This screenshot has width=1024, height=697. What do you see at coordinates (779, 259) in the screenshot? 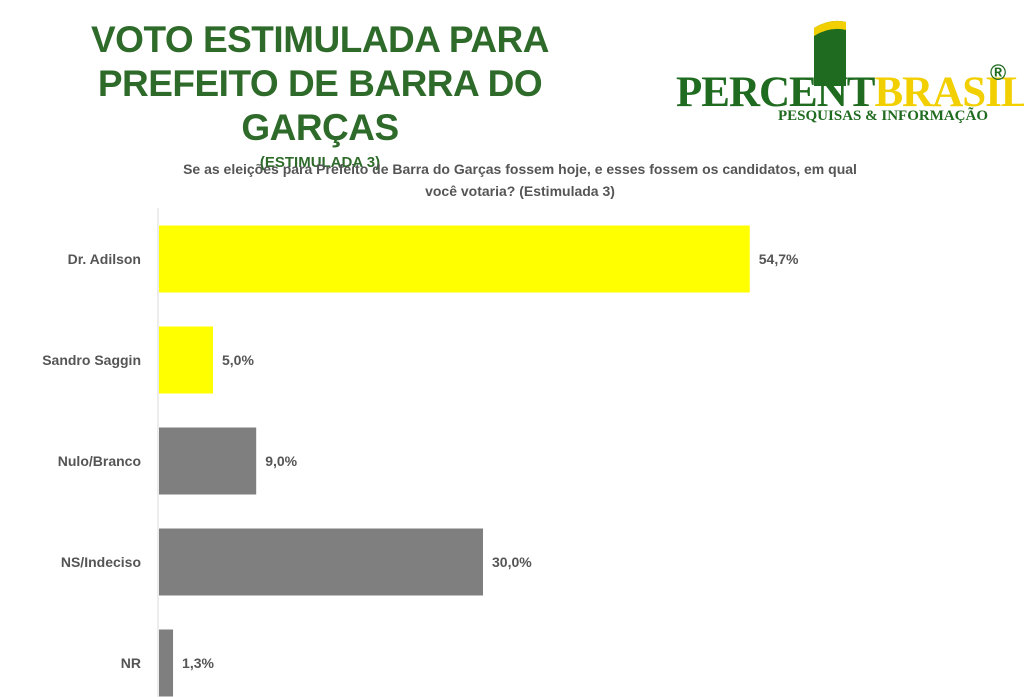
I see `value-label: 54,7%` at bounding box center [779, 259].